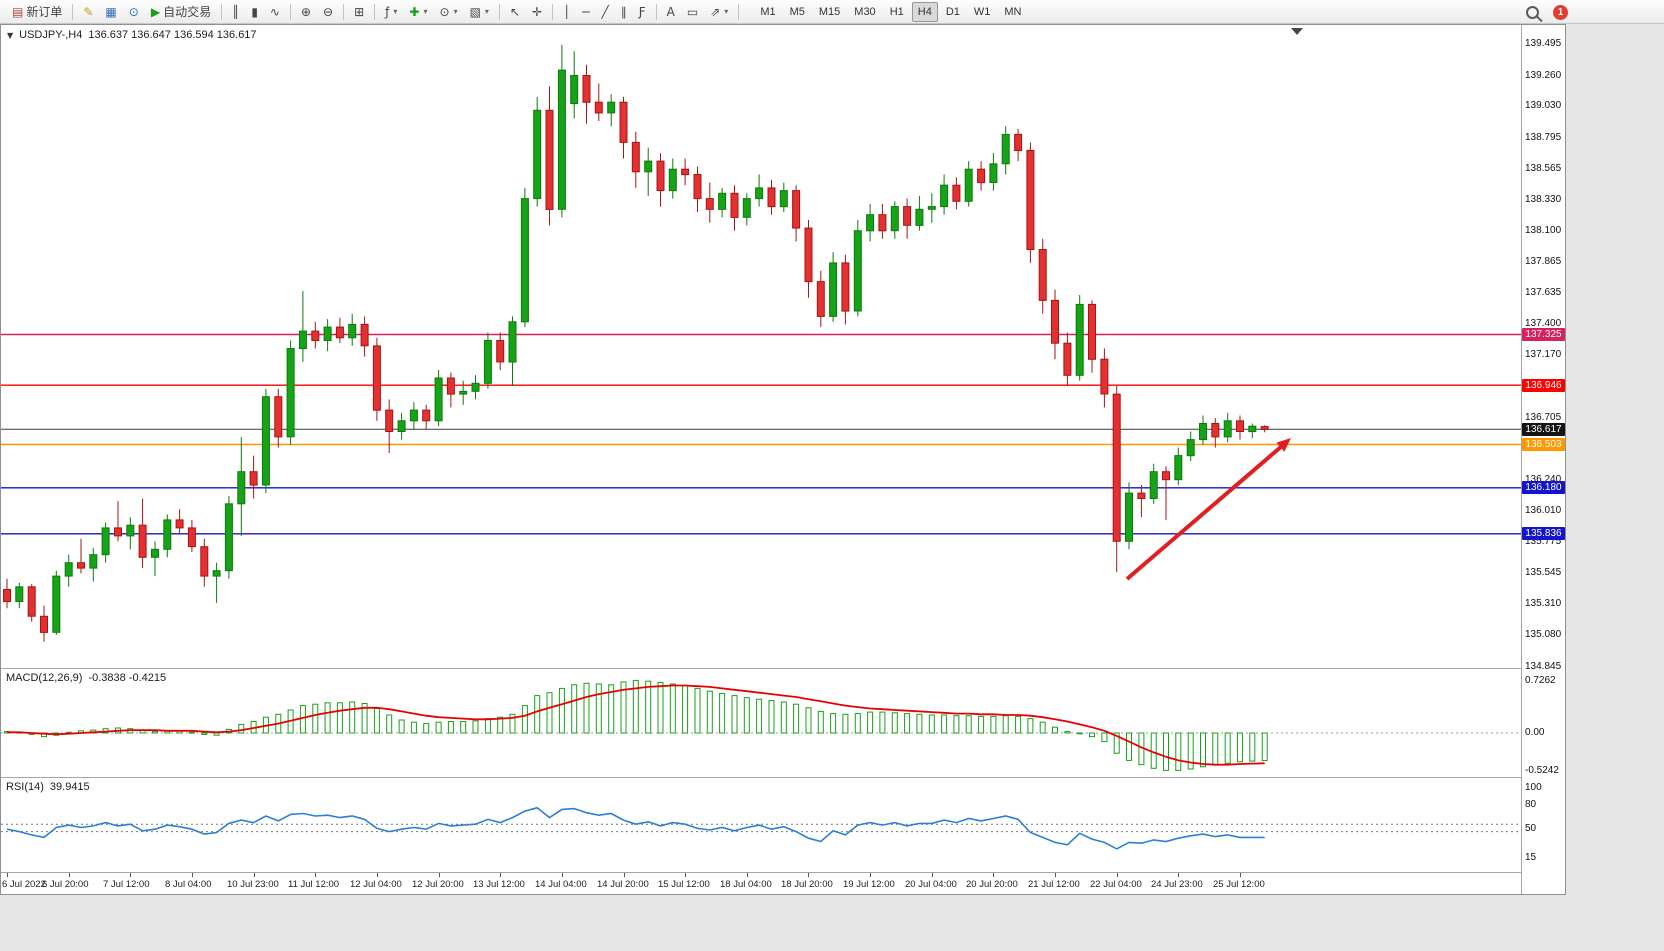 The image size is (1664, 951). What do you see at coordinates (1013, 11) in the screenshot?
I see `timeframe-mn-button: MN` at bounding box center [1013, 11].